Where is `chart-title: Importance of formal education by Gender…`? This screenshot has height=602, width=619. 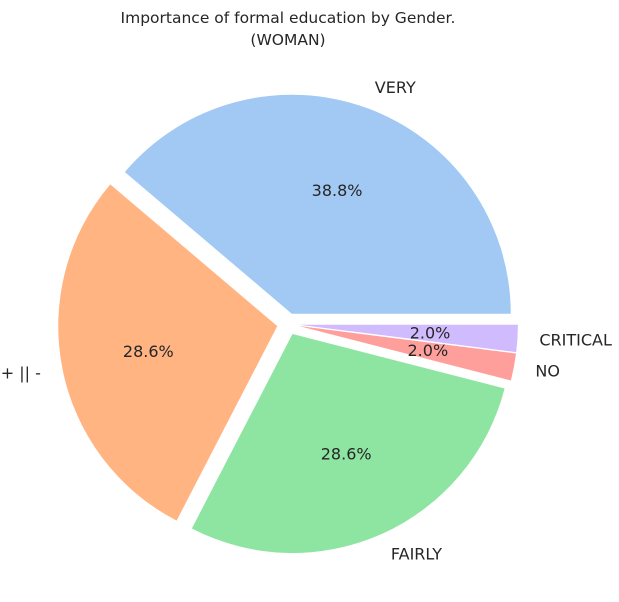 chart-title: Importance of formal education by Gender… is located at coordinates (288, 18).